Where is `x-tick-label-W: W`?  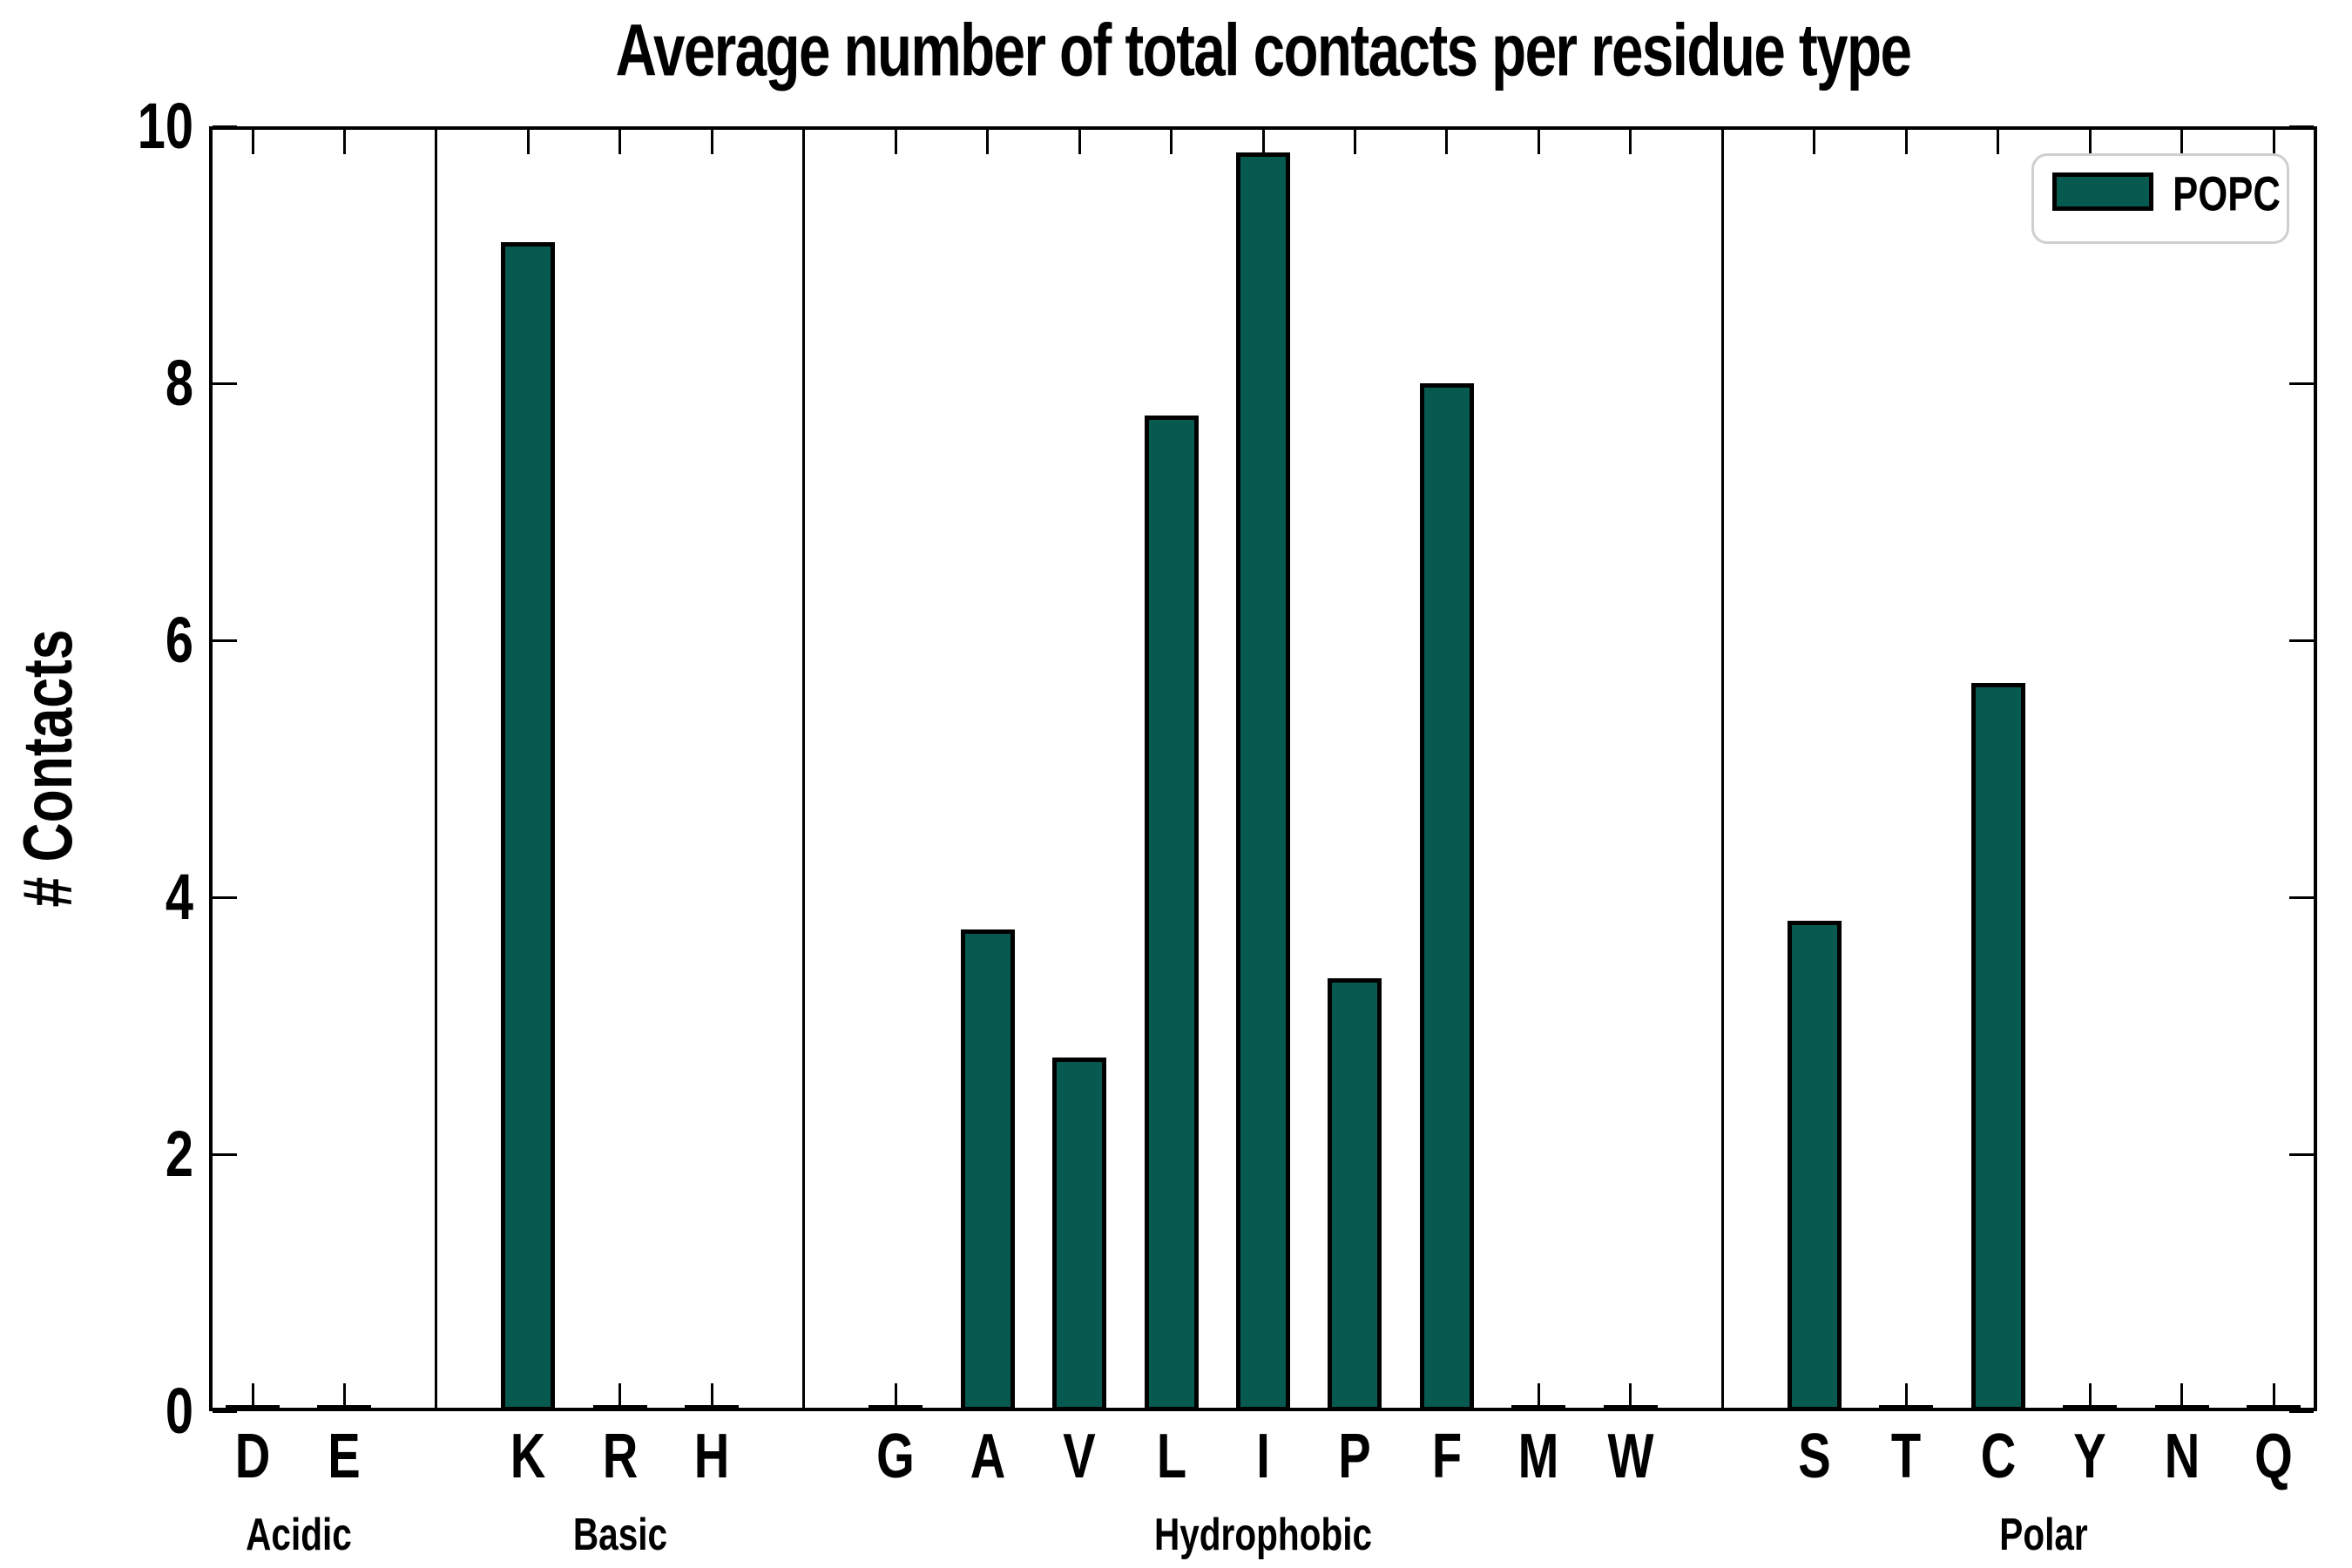
x-tick-label-W: W is located at coordinates (1630, 1457).